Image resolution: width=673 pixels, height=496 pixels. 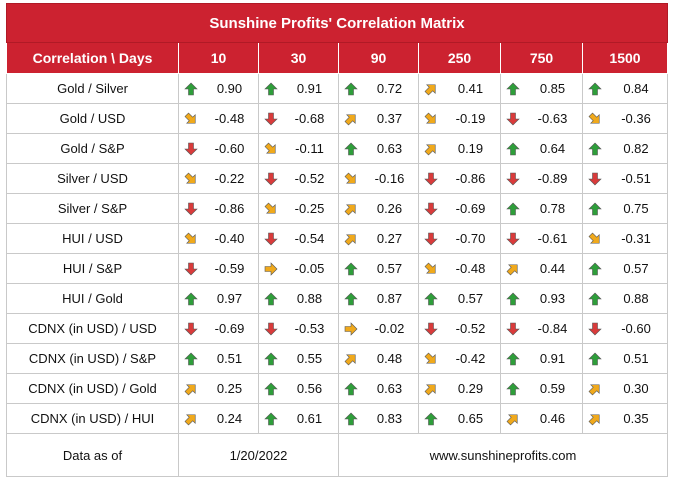 I want to click on correlation-value: -0.19, so click(x=470, y=118).